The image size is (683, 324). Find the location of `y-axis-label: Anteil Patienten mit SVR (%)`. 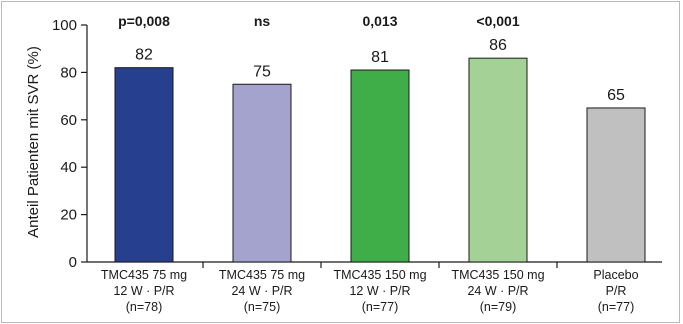

y-axis-label: Anteil Patienten mit SVR (%) is located at coordinates (33, 142).